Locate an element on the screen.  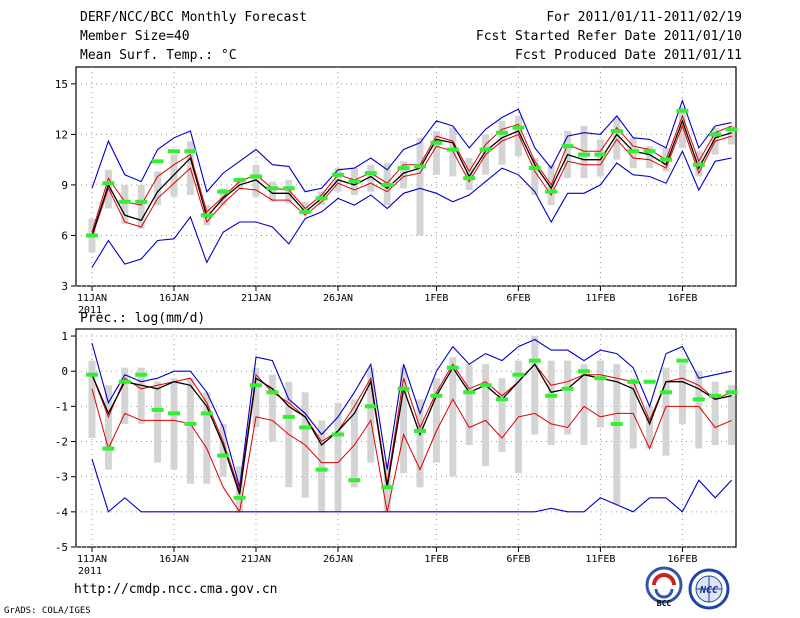
prec-year-label: 2011 is located at coordinates (90, 571).